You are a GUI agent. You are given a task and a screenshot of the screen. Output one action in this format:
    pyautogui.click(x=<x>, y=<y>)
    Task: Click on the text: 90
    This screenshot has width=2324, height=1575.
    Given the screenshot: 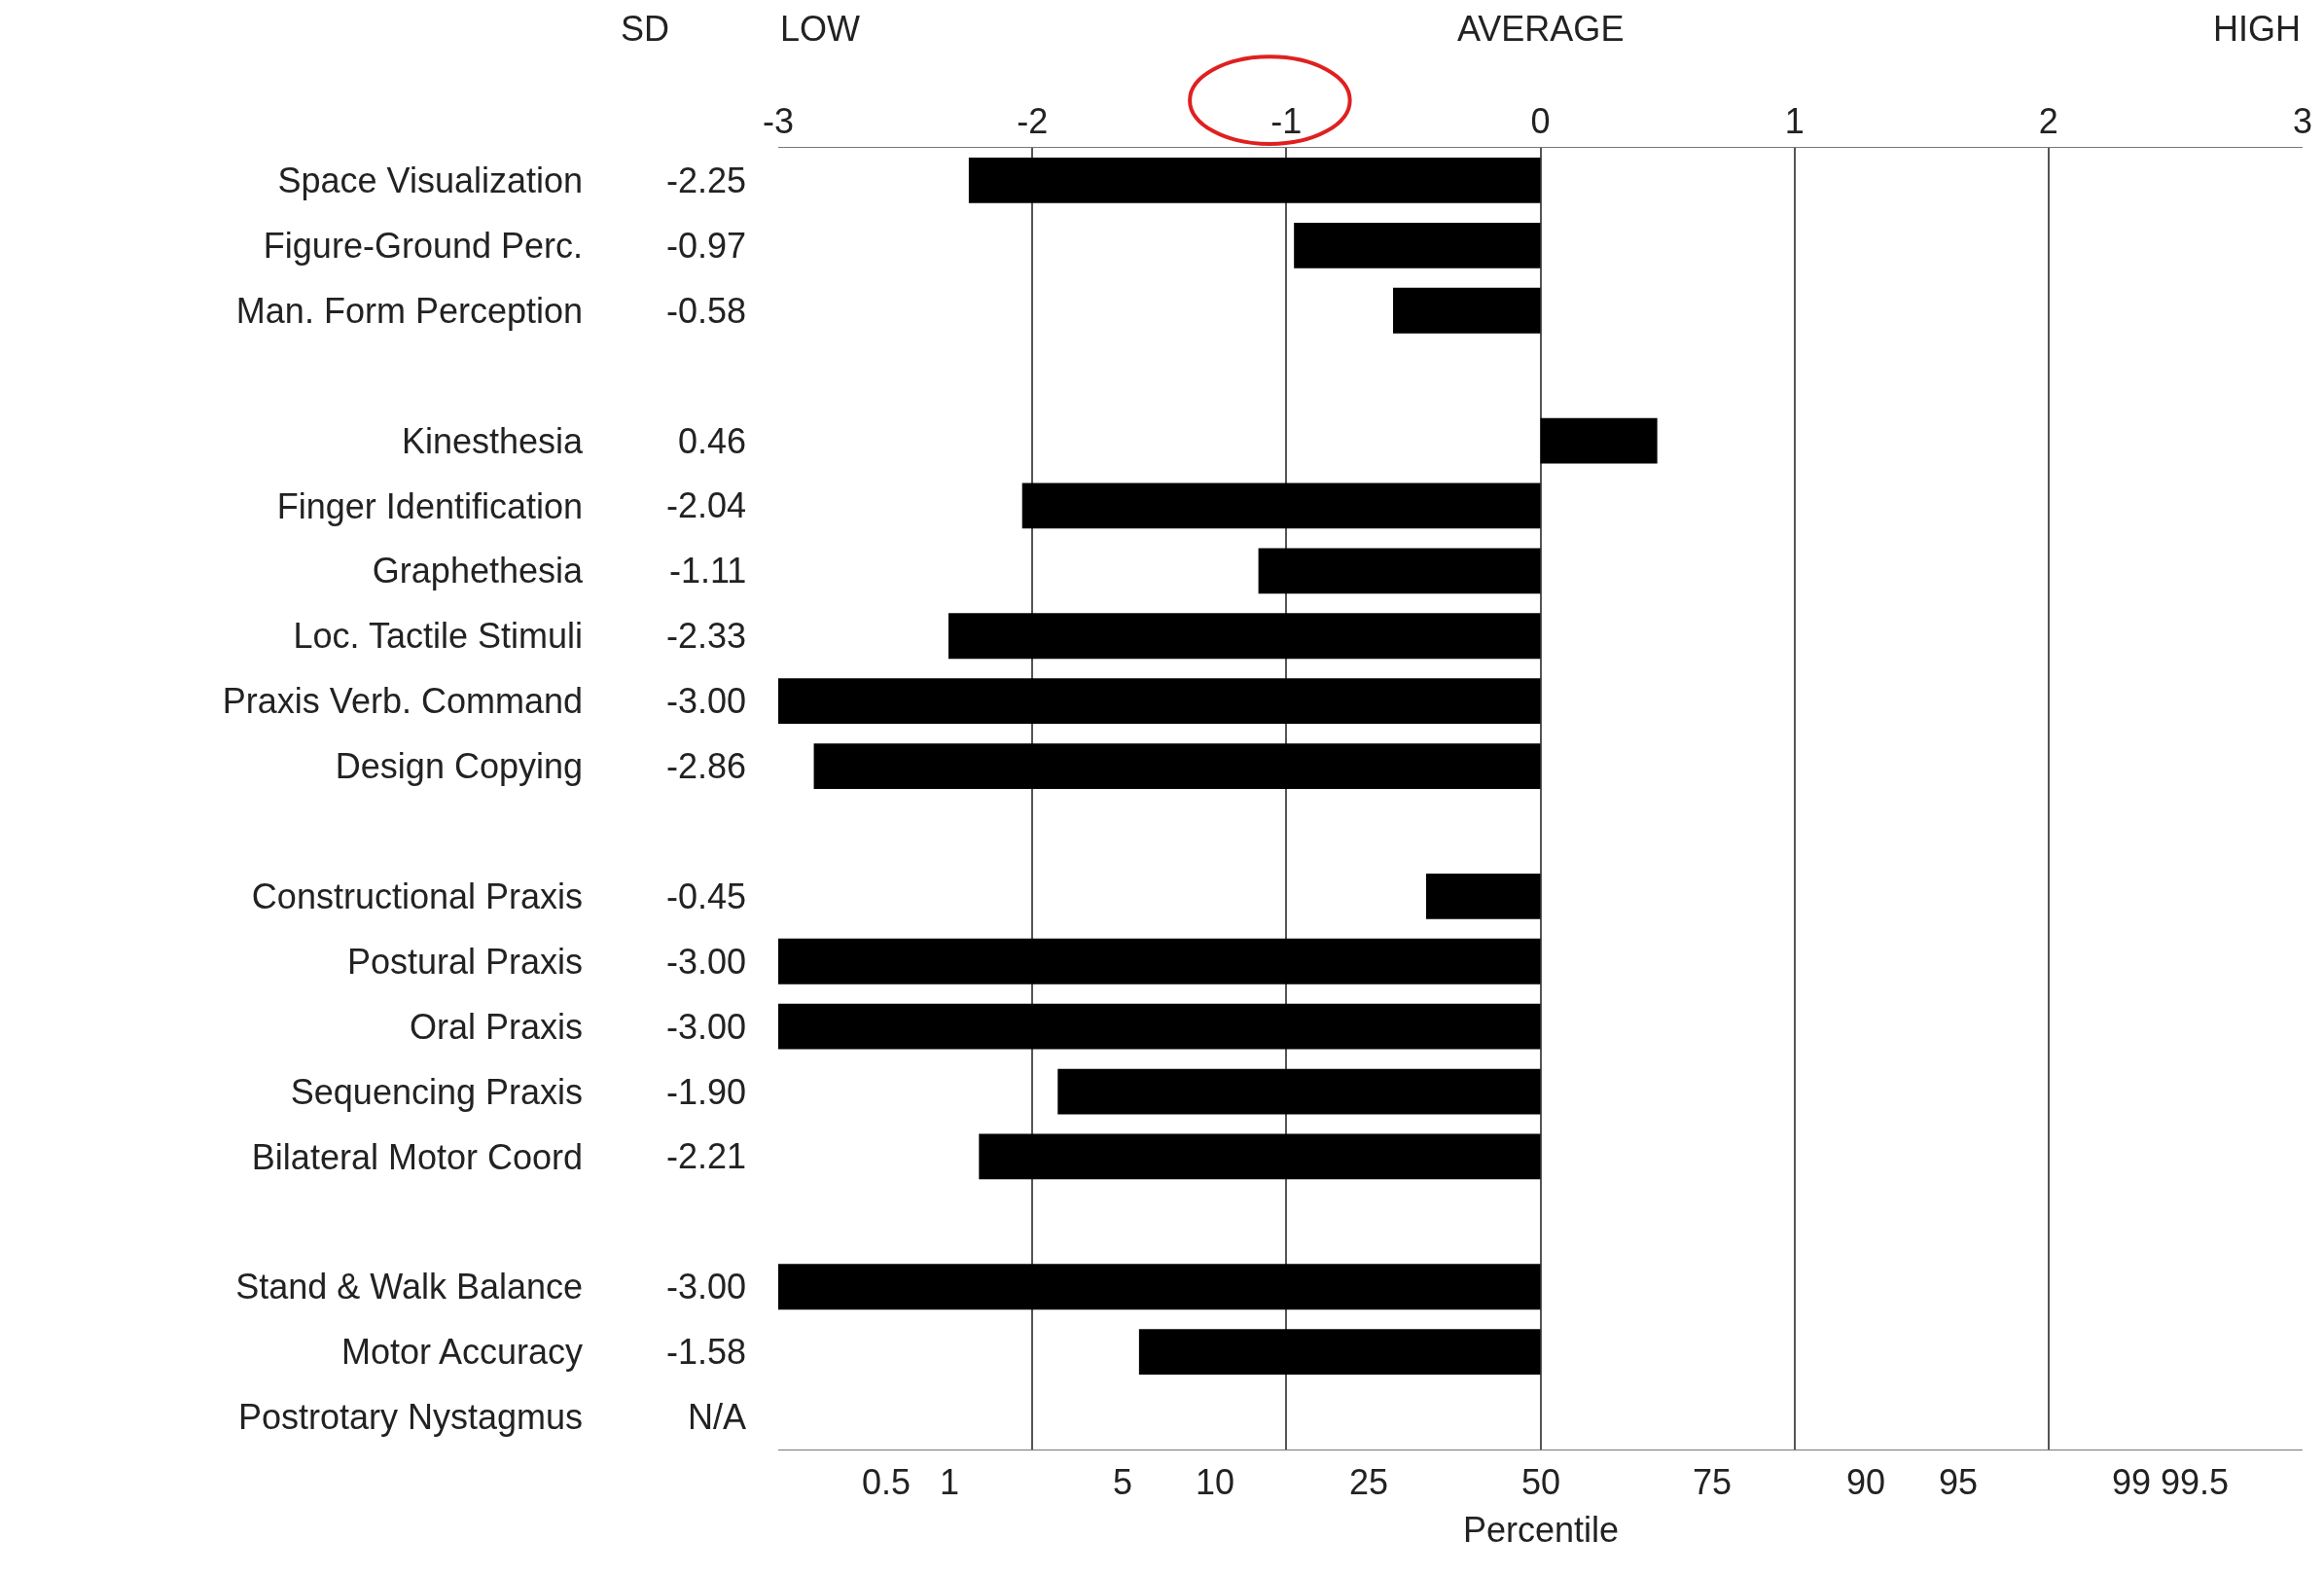 What is the action you would take?
    pyautogui.click(x=1866, y=1482)
    